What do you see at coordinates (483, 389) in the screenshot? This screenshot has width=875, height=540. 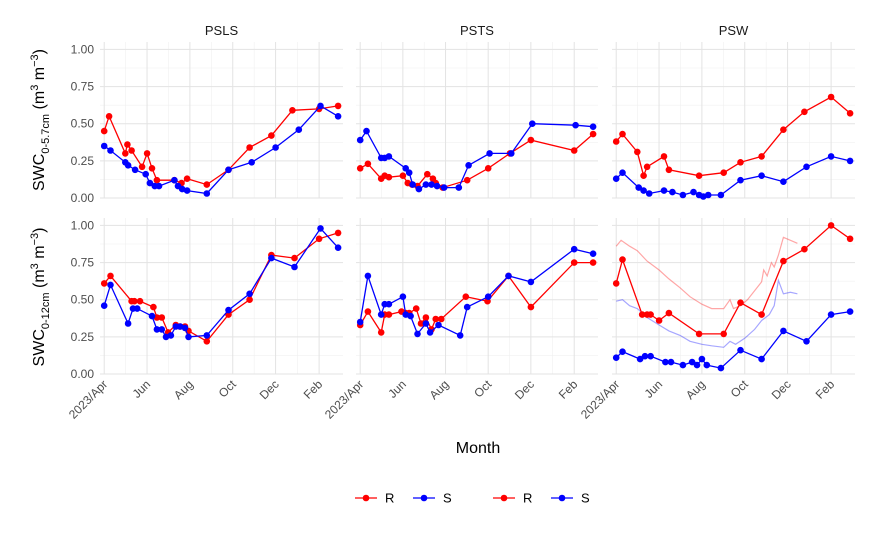 I see `x-tick-label: Oct` at bounding box center [483, 389].